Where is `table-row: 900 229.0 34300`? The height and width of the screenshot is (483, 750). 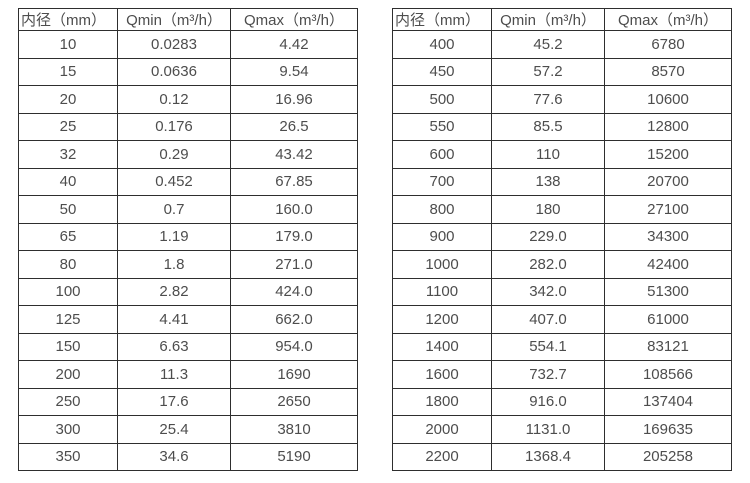
table-row: 900 229.0 34300 is located at coordinates (562, 236).